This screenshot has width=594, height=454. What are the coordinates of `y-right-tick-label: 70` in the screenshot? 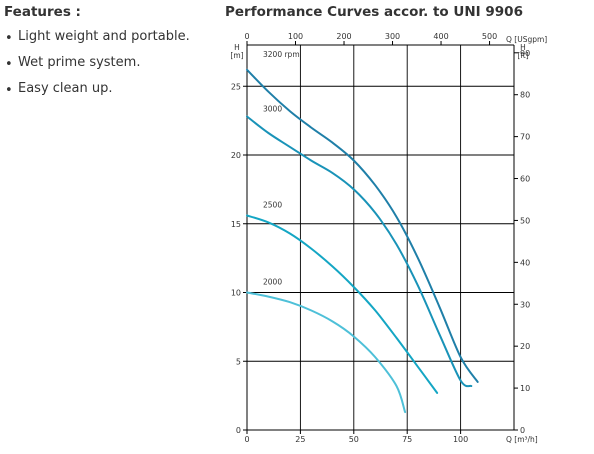 It's located at (525, 137).